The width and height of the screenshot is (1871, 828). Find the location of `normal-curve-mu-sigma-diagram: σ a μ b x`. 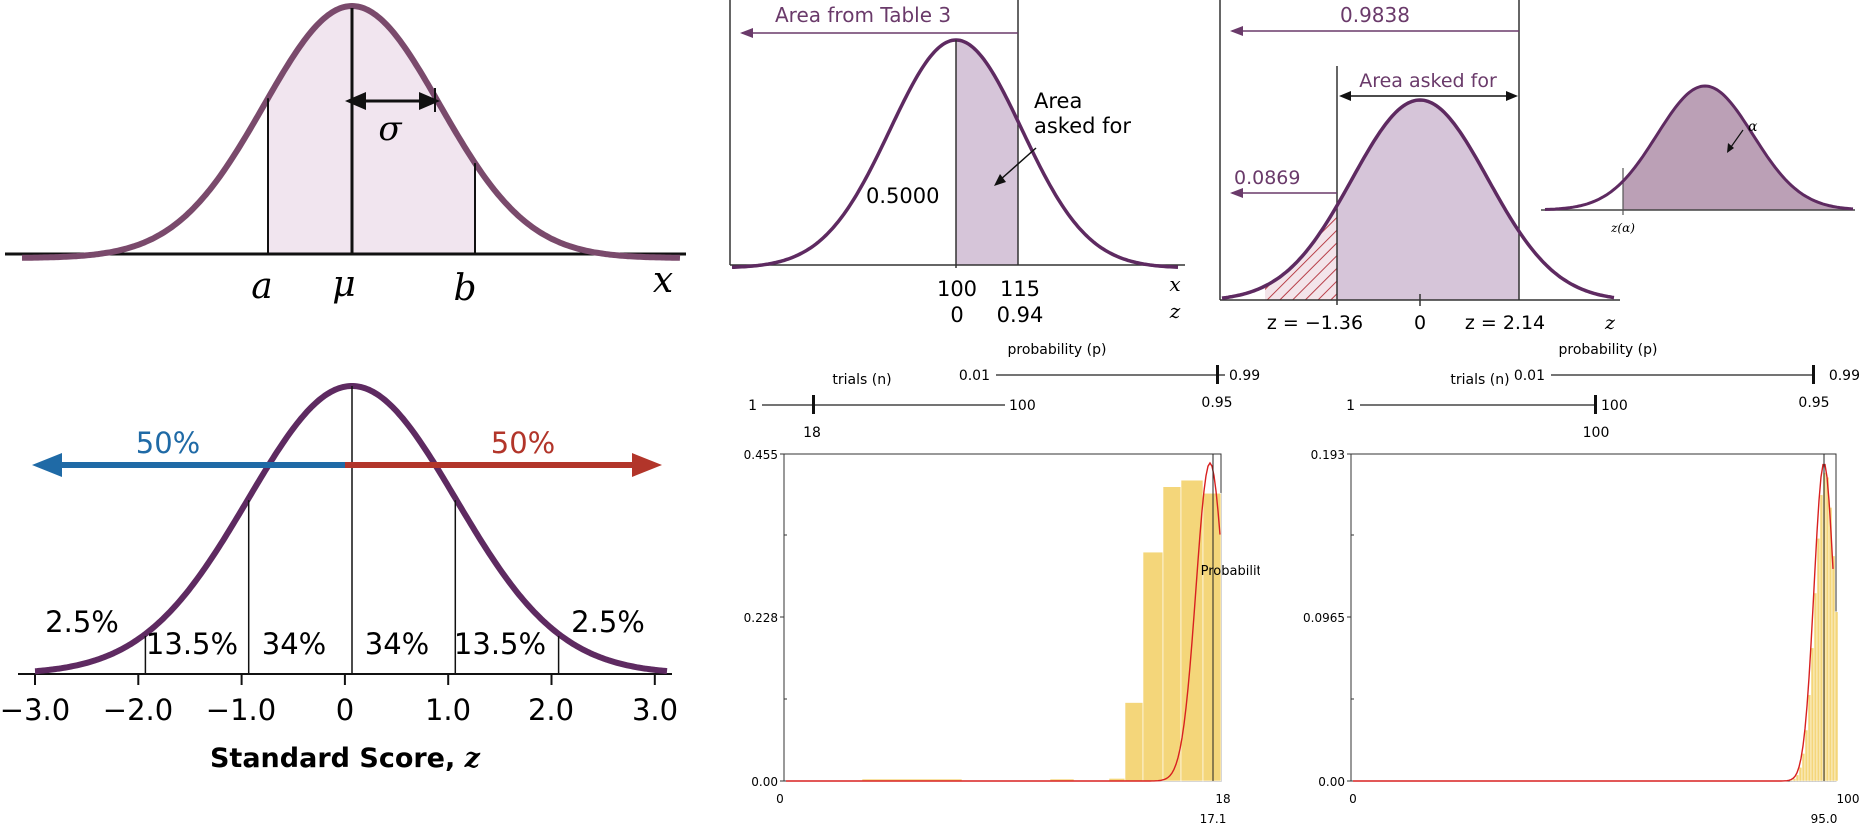

normal-curve-mu-sigma-diagram: σ a μ b x is located at coordinates (345, 155).